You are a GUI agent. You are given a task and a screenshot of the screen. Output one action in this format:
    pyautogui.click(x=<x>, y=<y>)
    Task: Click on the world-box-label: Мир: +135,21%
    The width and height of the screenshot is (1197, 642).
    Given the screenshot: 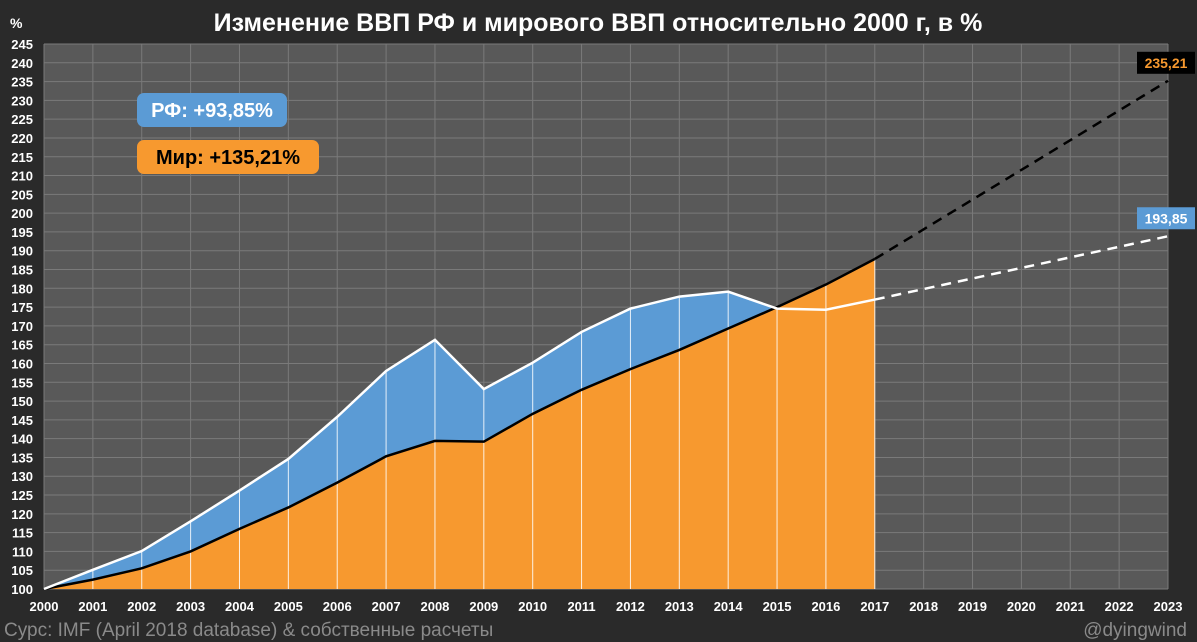 What is the action you would take?
    pyautogui.click(x=228, y=158)
    